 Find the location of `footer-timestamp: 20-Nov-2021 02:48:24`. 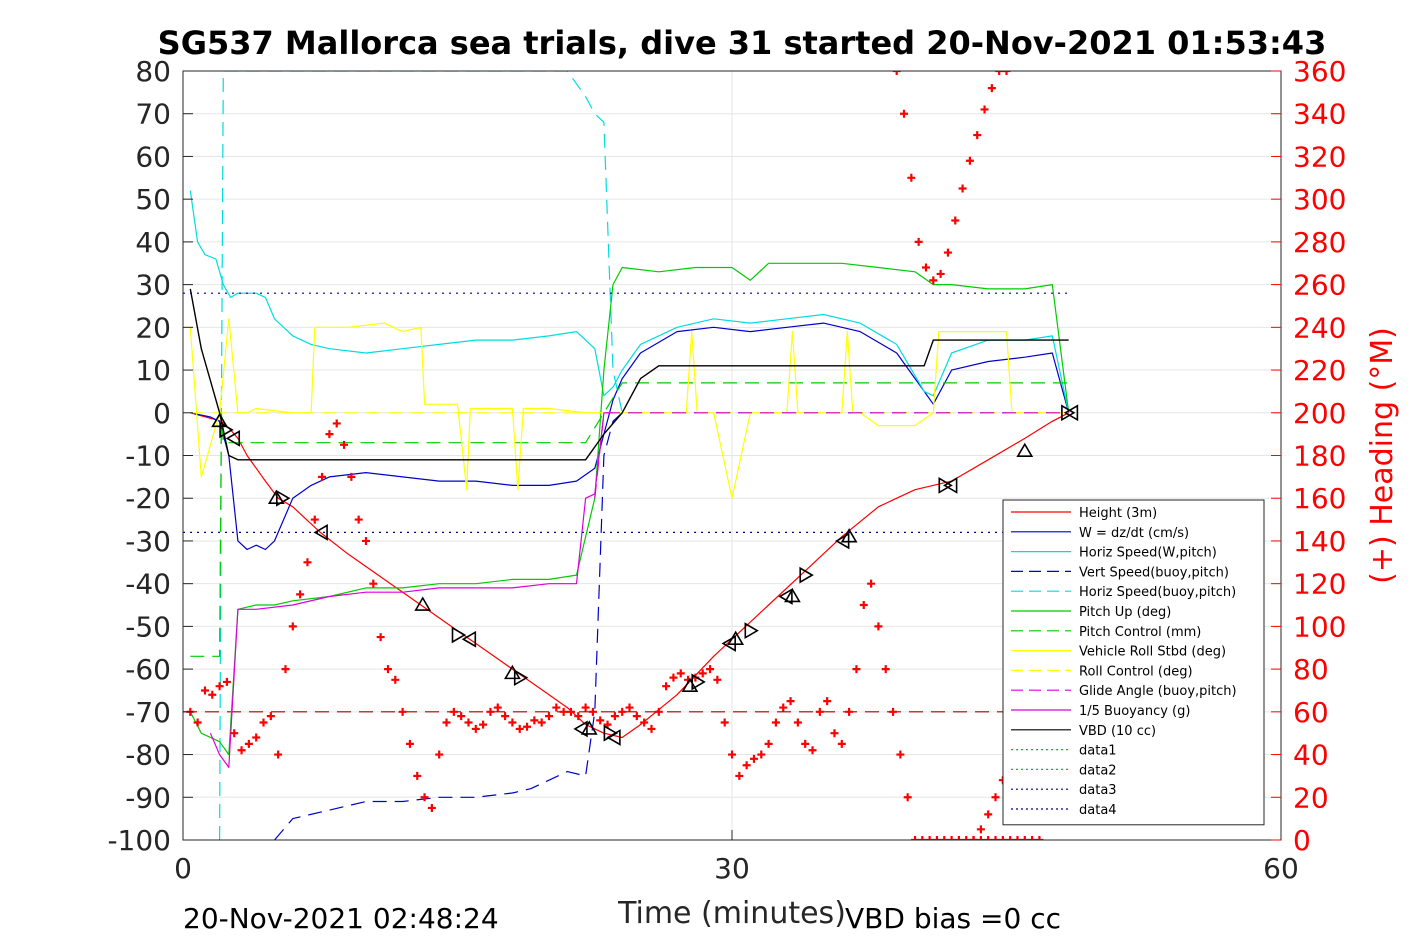

footer-timestamp: 20-Nov-2021 02:48:24 is located at coordinates (341, 918).